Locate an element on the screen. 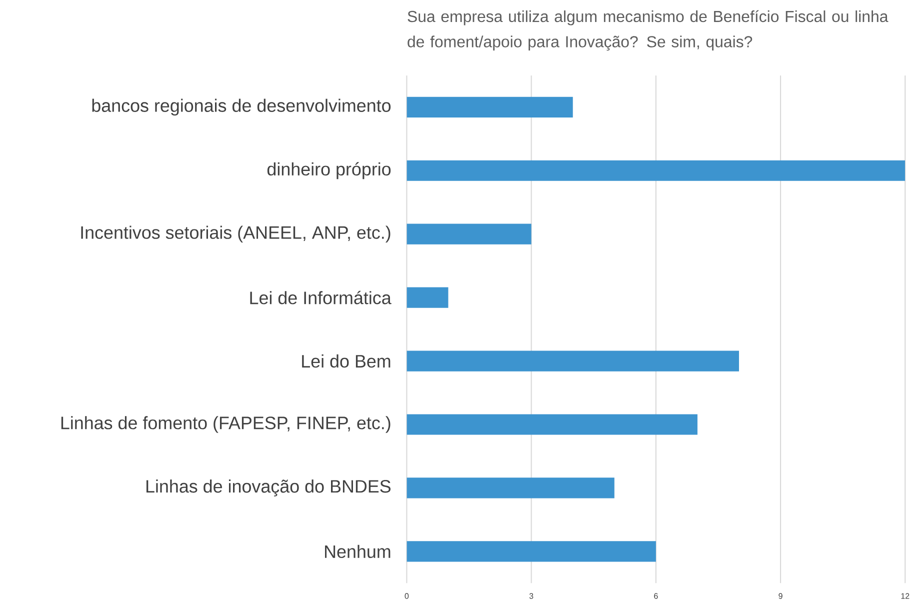 The height and width of the screenshot is (603, 914). y-tick-label: Lei de Informática is located at coordinates (321, 297).